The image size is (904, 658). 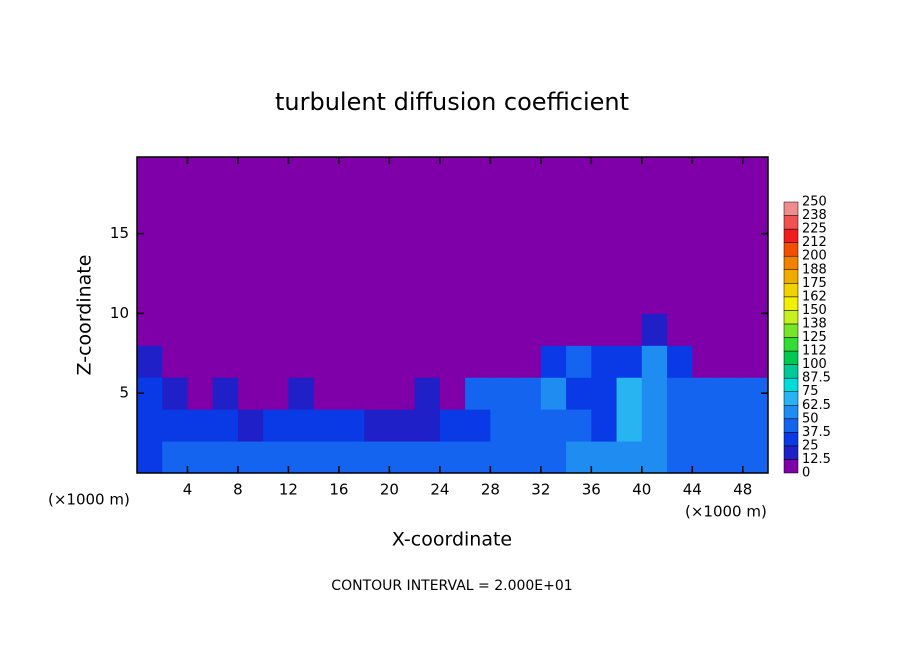 What do you see at coordinates (389, 490) in the screenshot?
I see `x-tick-label: 20` at bounding box center [389, 490].